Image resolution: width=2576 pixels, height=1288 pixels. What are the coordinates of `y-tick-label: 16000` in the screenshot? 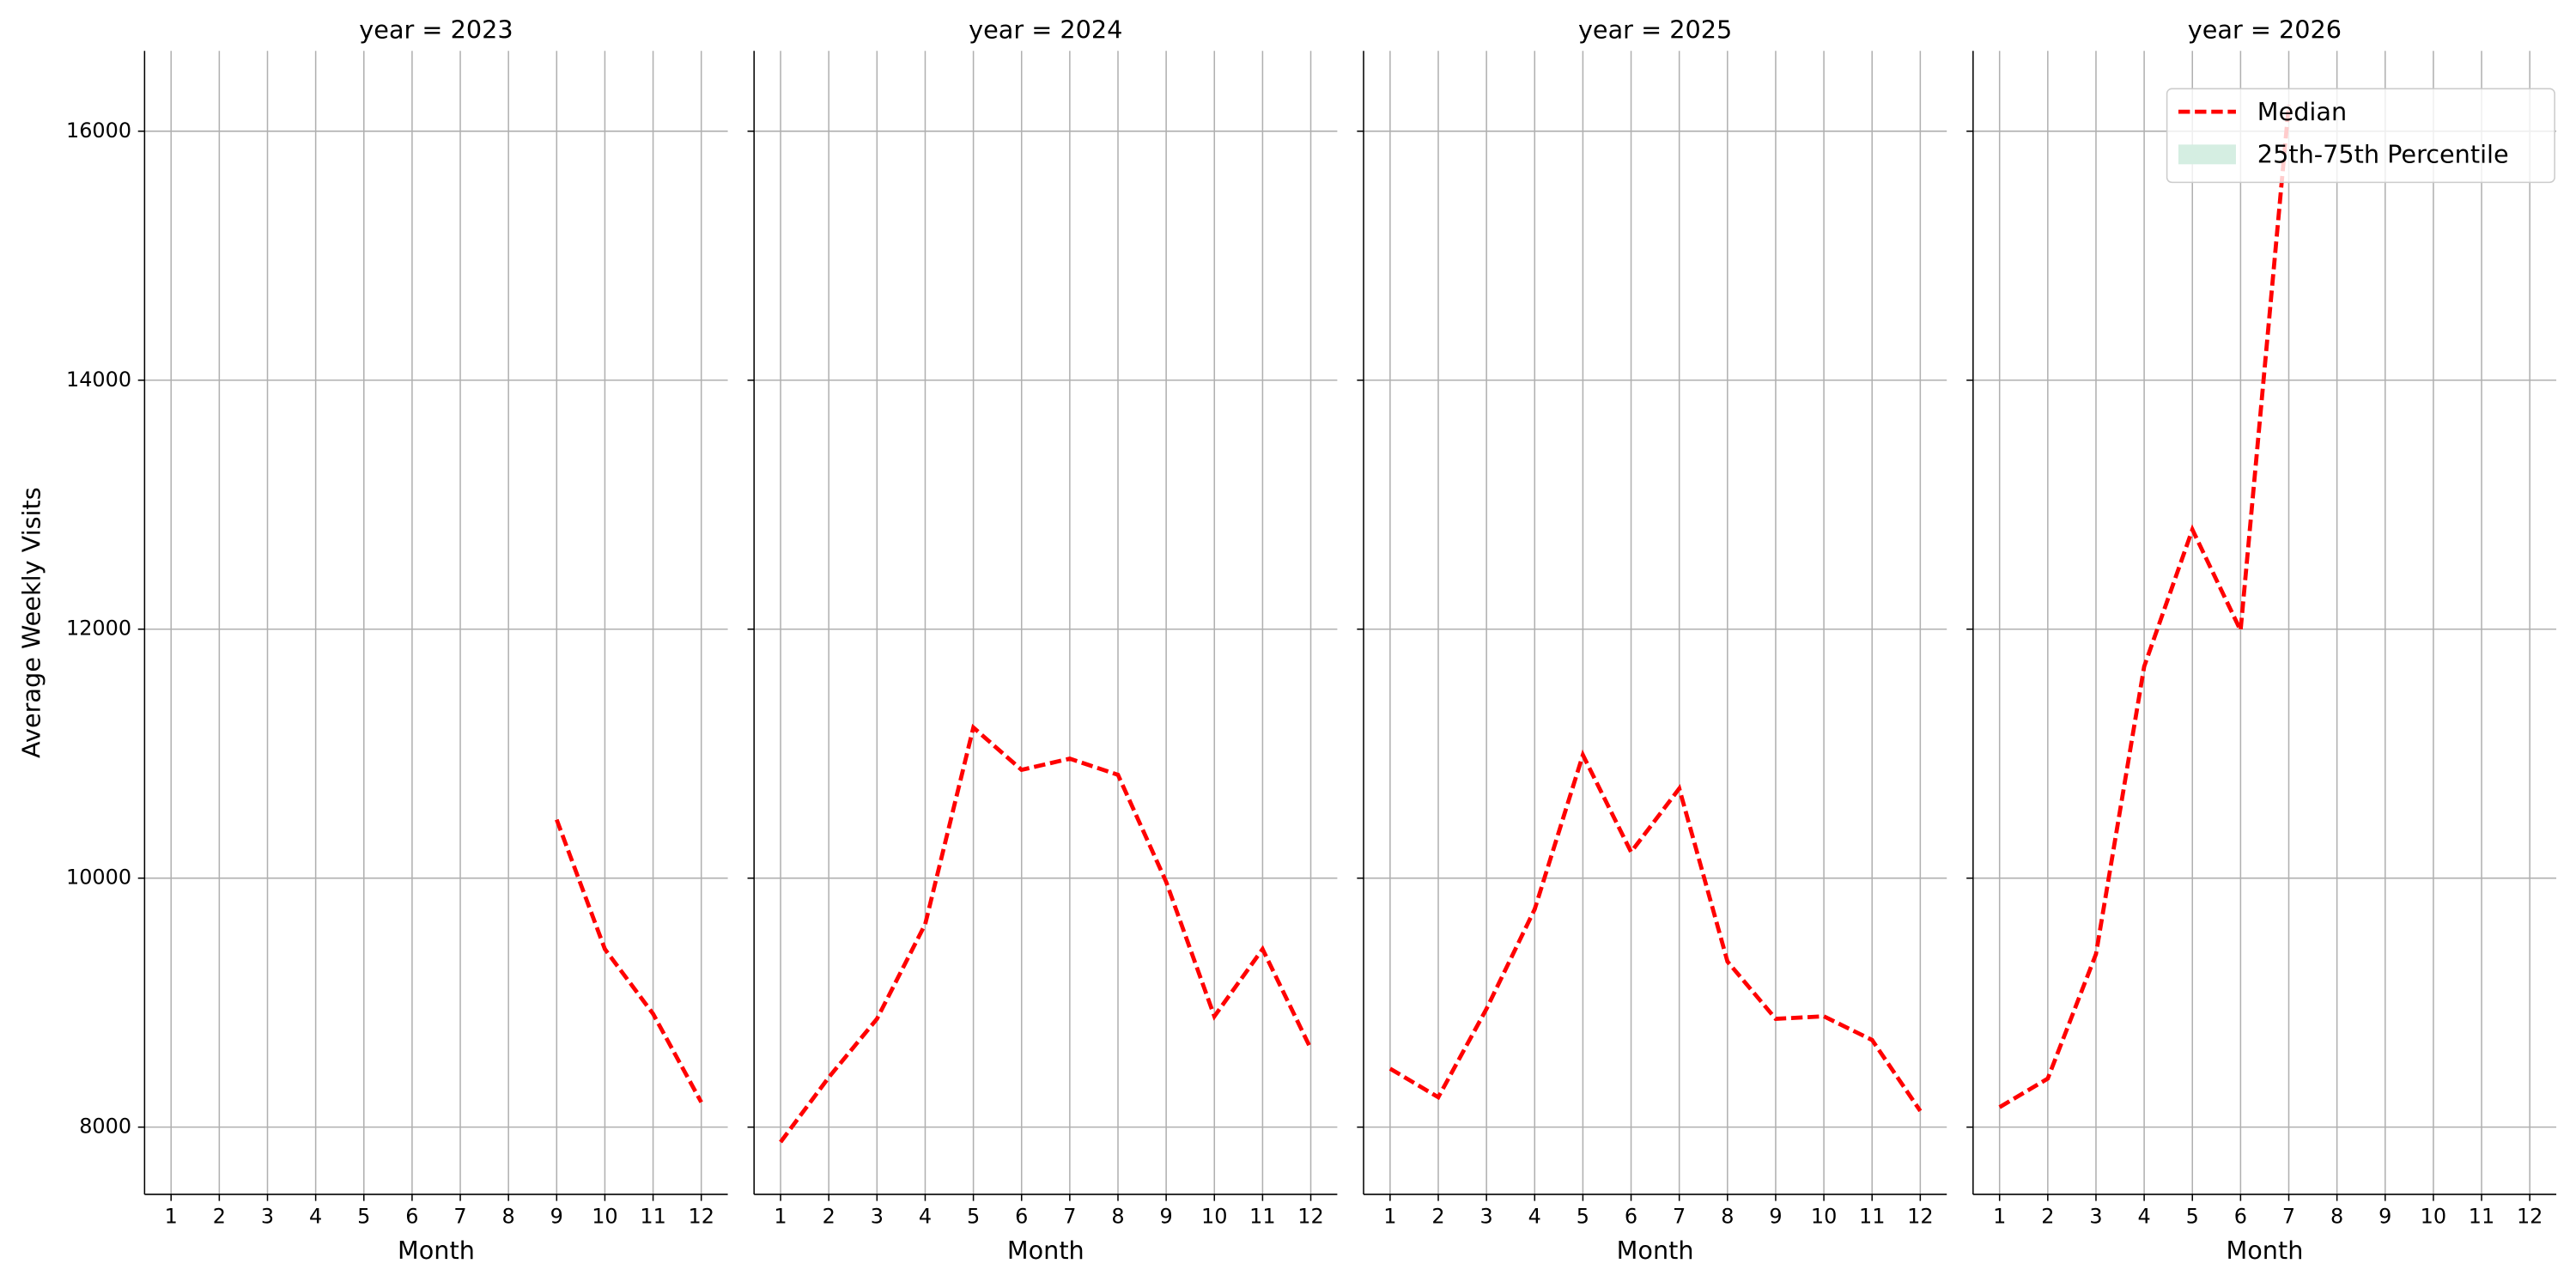 It's located at (98, 130).